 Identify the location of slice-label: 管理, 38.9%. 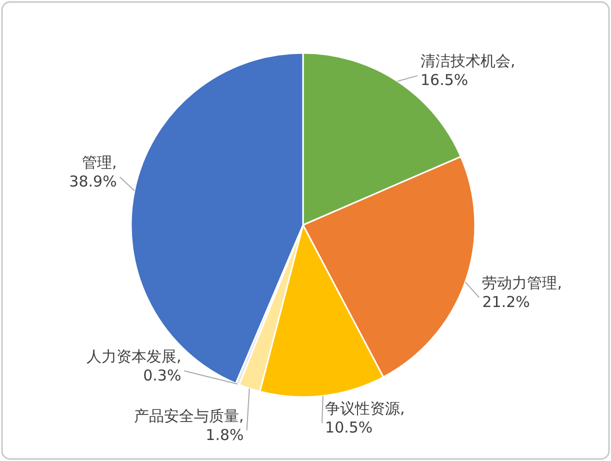
(93, 171).